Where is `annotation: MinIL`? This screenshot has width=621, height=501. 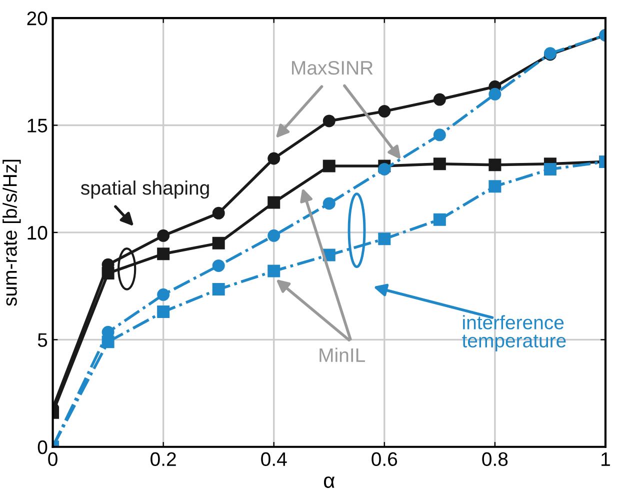 annotation: MinIL is located at coordinates (342, 355).